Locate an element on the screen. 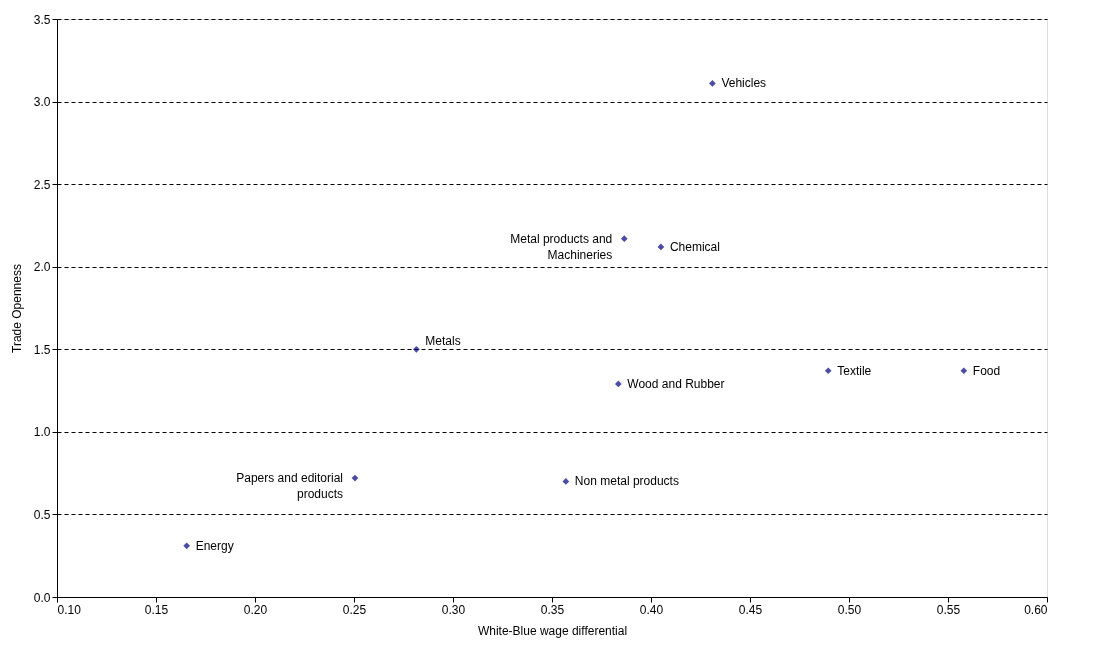 This screenshot has height=657, width=1106. x-tick-label: 0.15 is located at coordinates (156, 609).